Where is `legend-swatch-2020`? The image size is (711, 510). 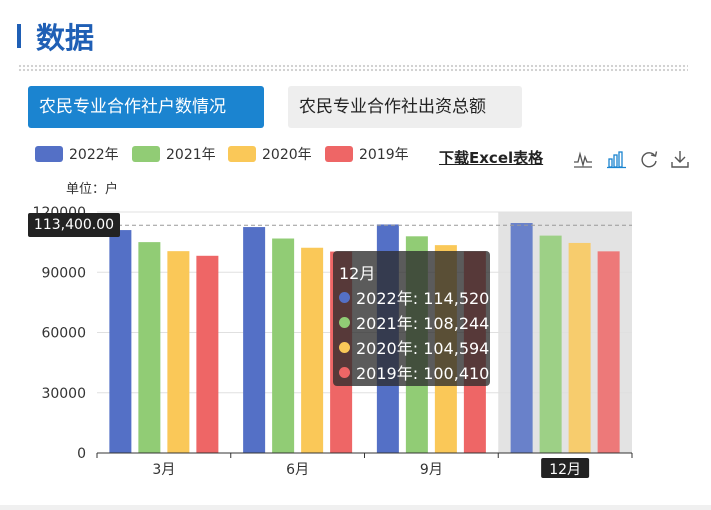
legend-swatch-2020 is located at coordinates (242, 154).